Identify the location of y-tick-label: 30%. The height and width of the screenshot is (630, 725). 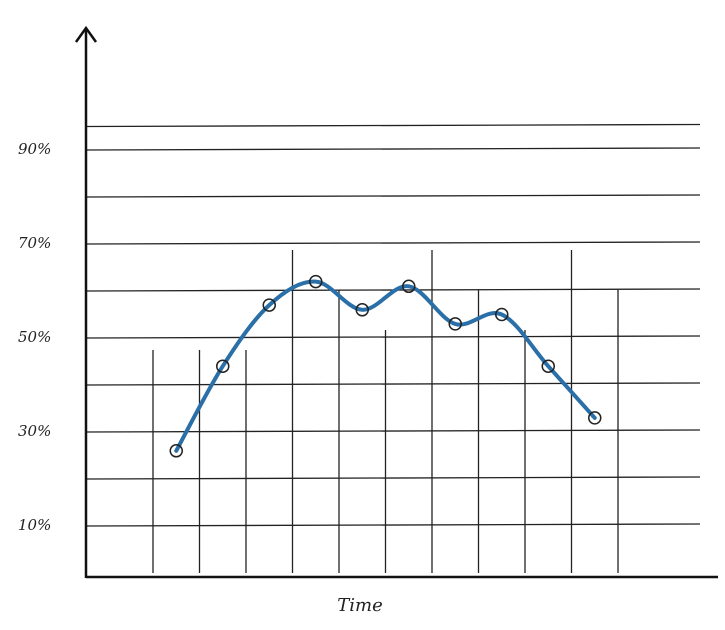
(34, 431).